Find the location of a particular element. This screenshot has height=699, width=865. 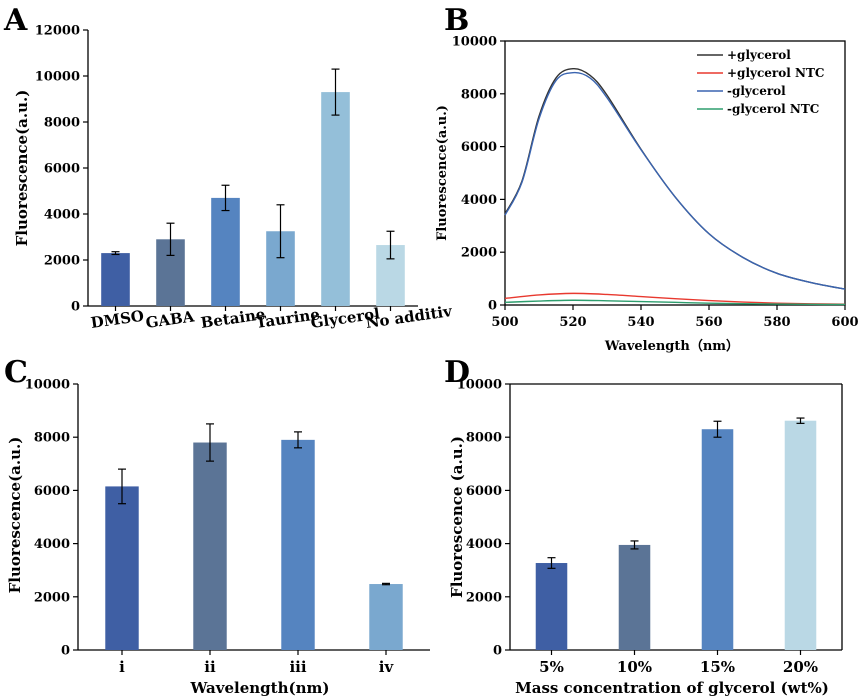

chart-d-ytick-label-2: 4000 is located at coordinates (484, 544).